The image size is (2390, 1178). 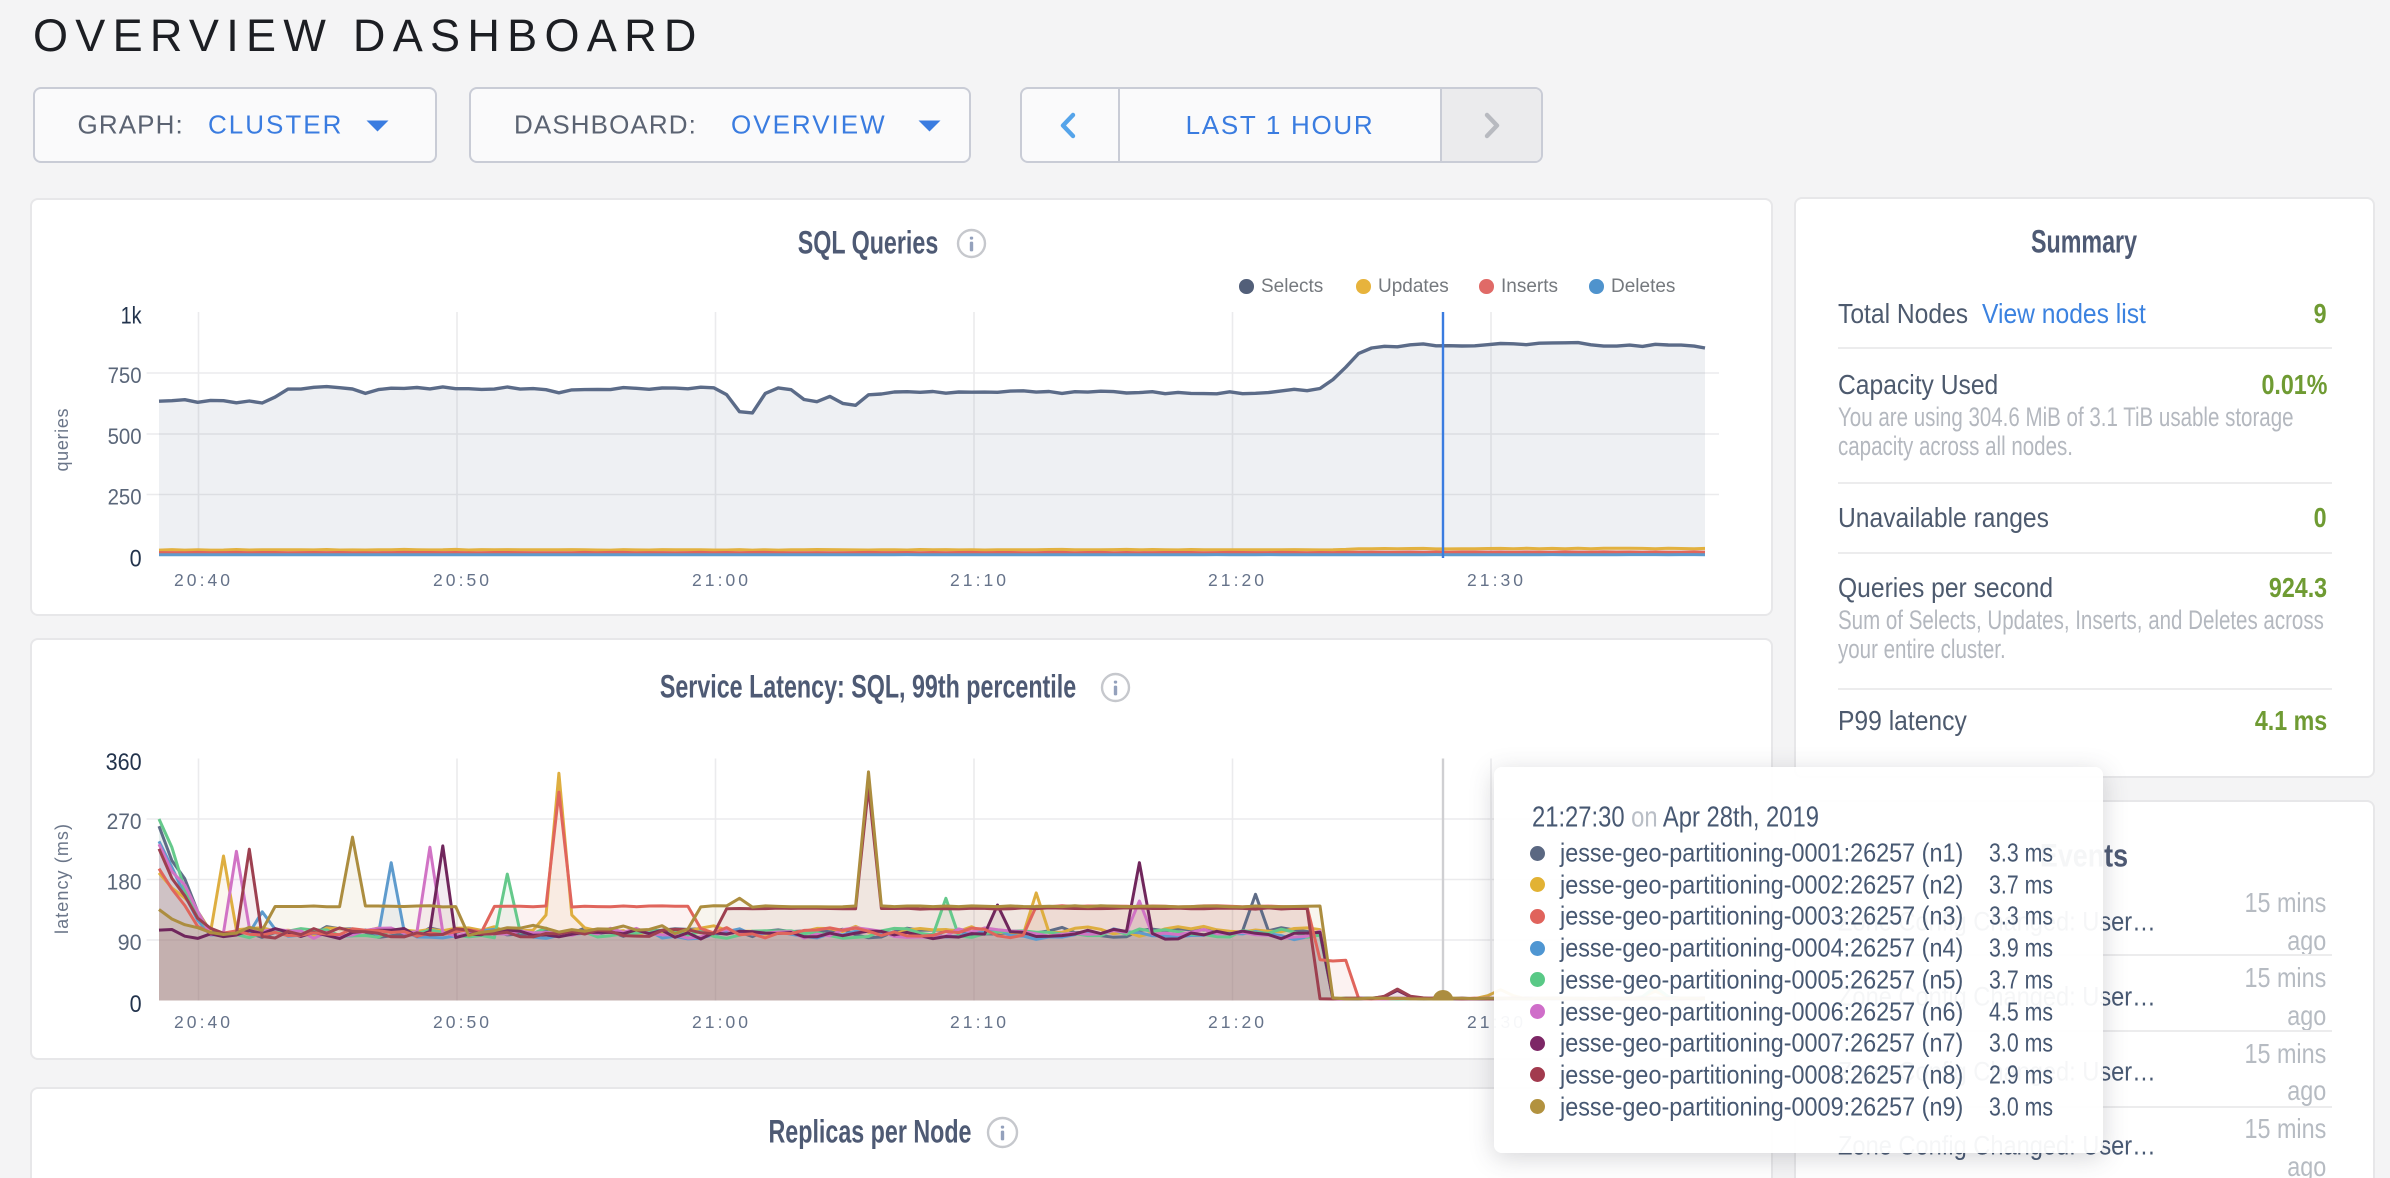 I want to click on svg-text: 21:30, so click(x=1495, y=580).